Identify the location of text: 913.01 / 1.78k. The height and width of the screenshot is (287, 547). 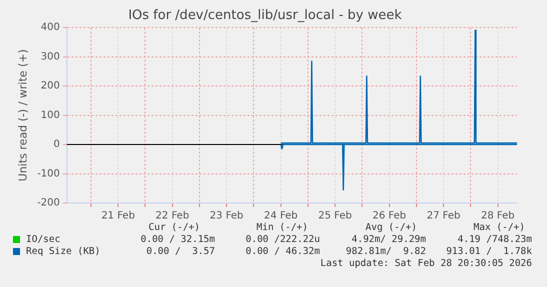
(489, 251).